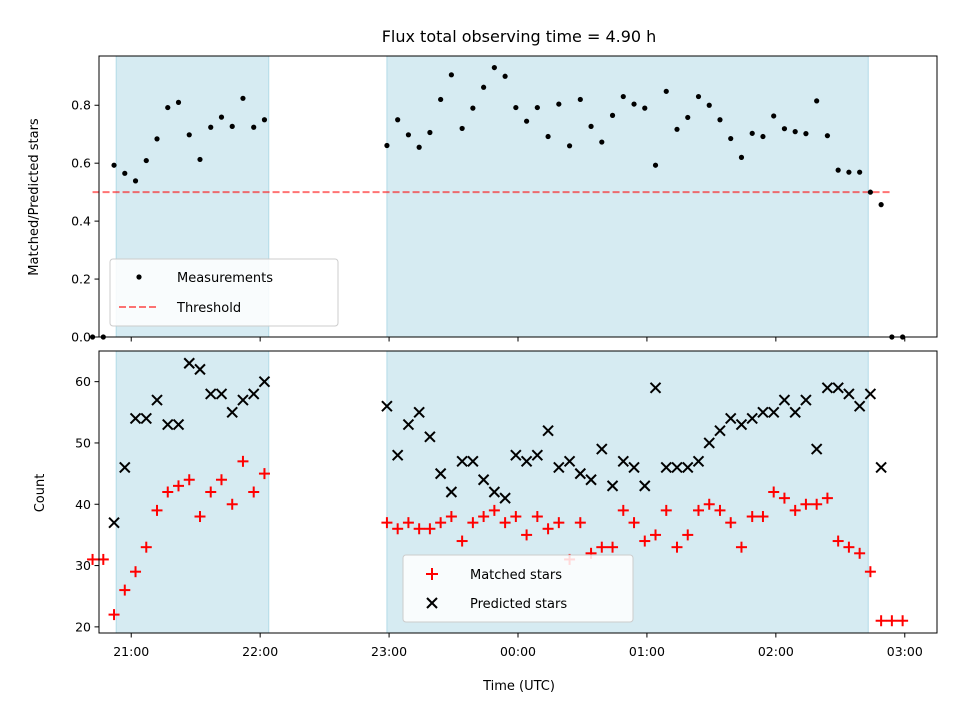 Image resolution: width=960 pixels, height=725 pixels. What do you see at coordinates (432, 603) in the screenshot?
I see `predicted-legend-marker` at bounding box center [432, 603].